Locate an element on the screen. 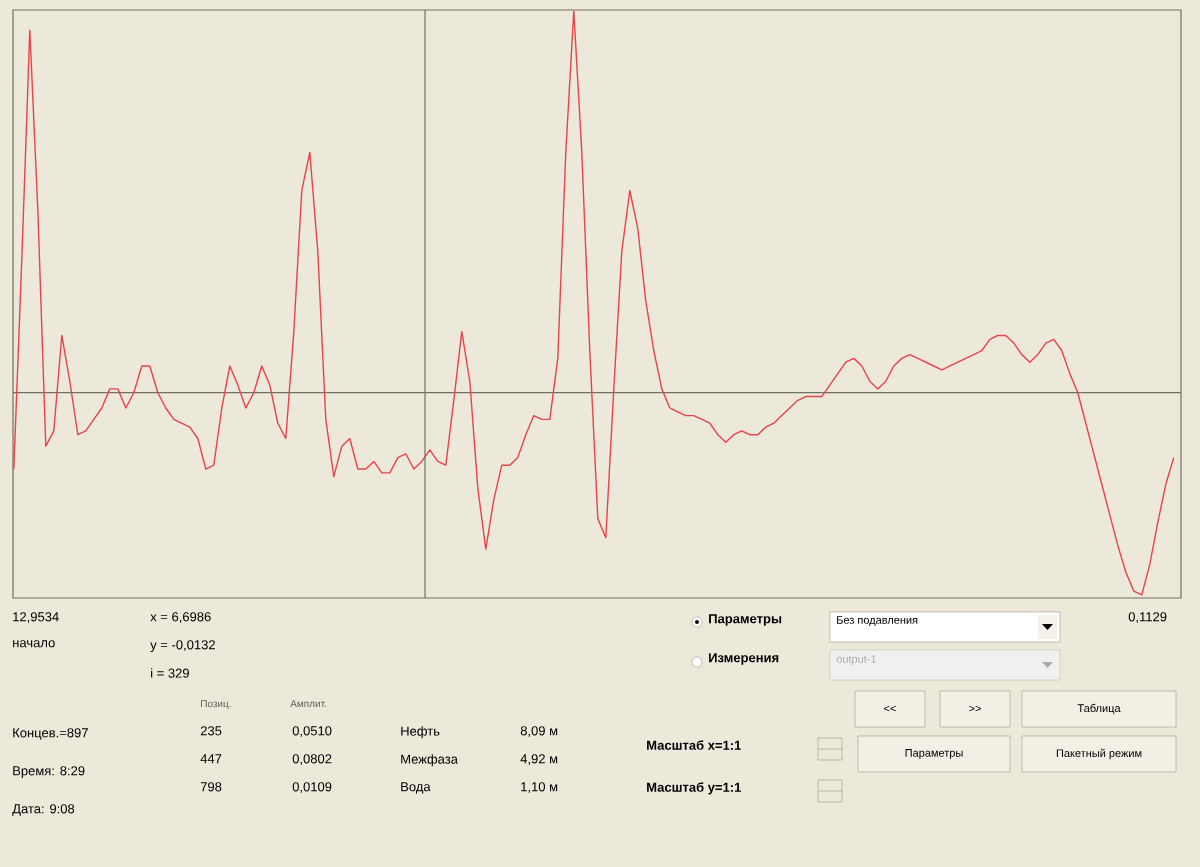 This screenshot has width=1200, height=867. text: начало is located at coordinates (34, 644).